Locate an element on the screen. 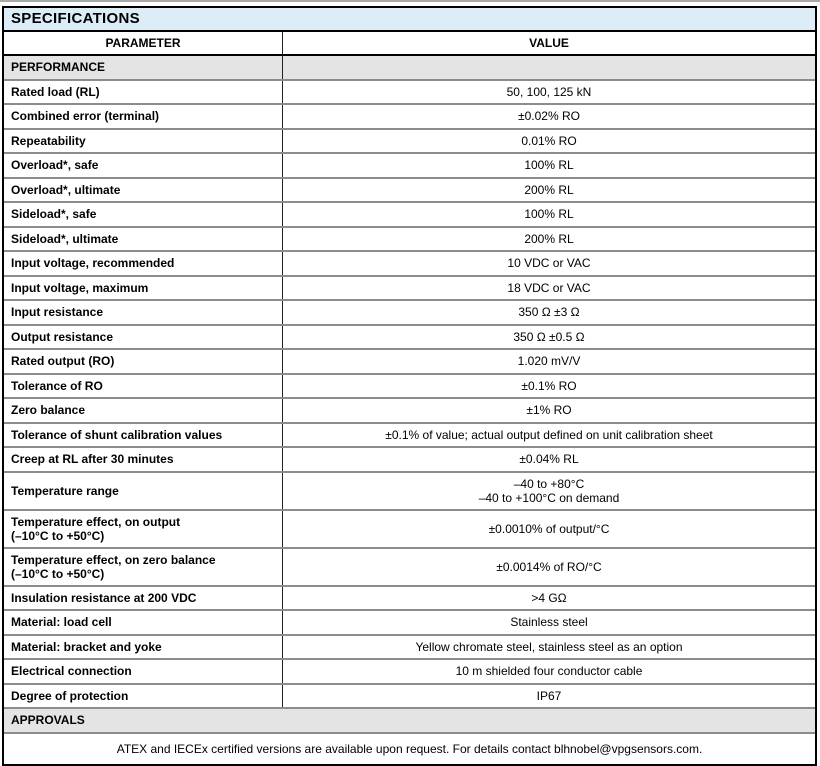 The height and width of the screenshot is (766, 820). param-cell: Repeatability is located at coordinates (48, 140).